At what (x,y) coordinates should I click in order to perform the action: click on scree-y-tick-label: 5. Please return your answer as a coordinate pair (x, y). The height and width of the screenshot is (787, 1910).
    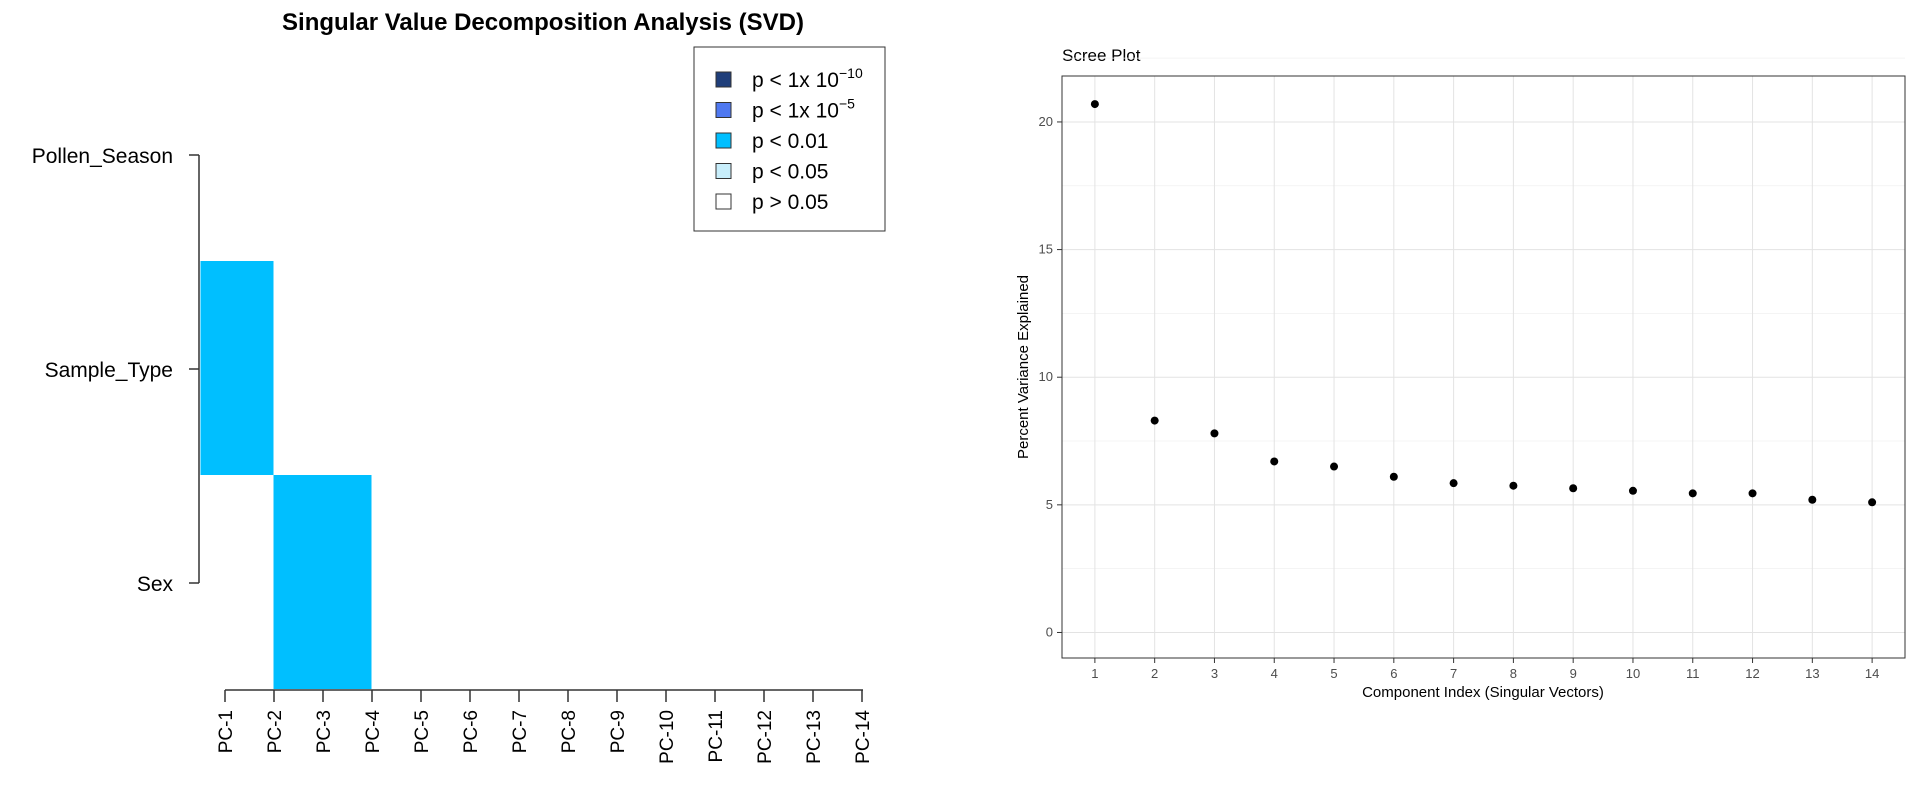
    Looking at the image, I should click on (1049, 504).